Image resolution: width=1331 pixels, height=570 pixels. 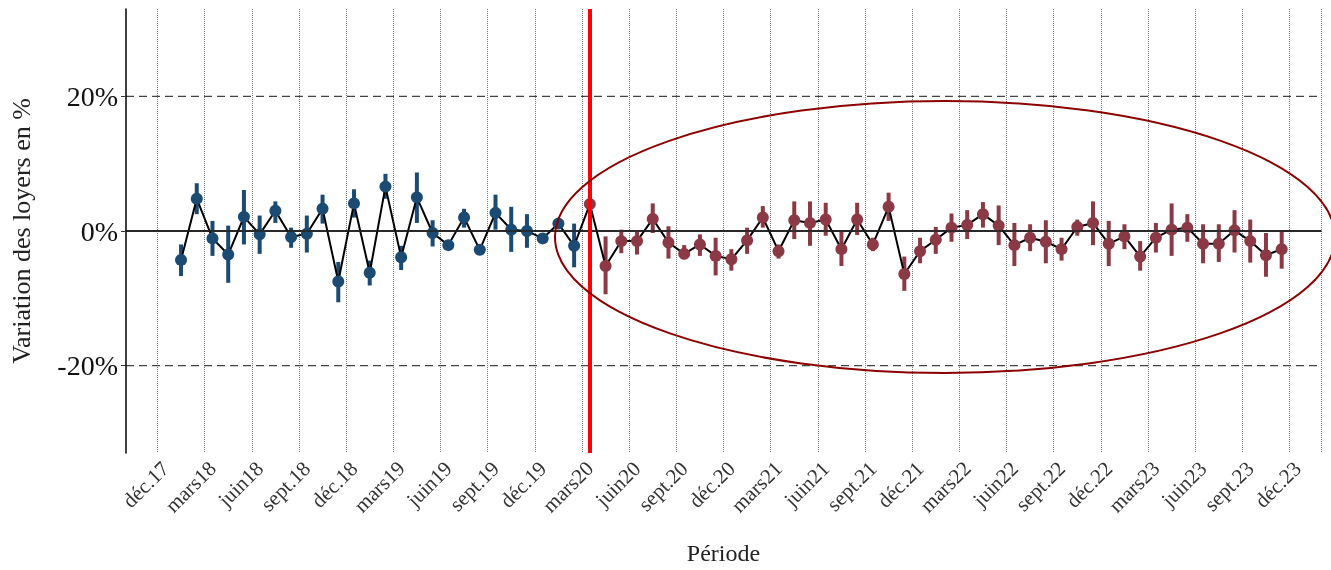 I want to click on y-tick-label: 0%, so click(x=99, y=231).